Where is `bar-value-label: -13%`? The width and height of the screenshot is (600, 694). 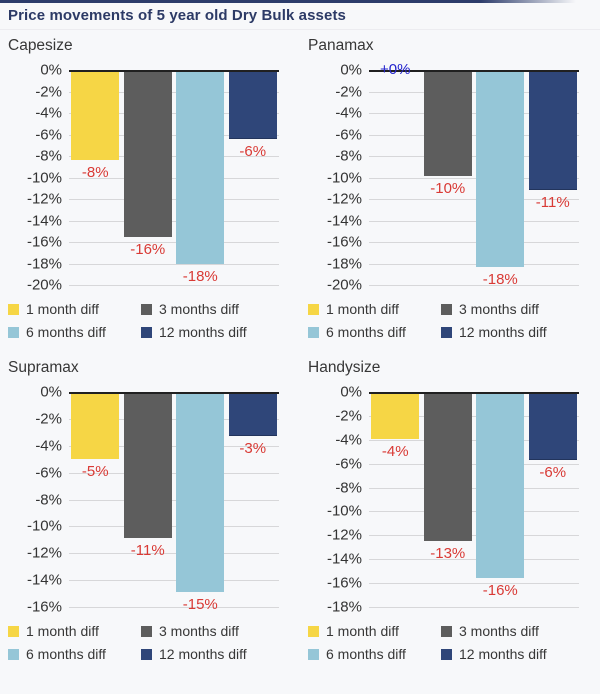
bar-value-label: -13% is located at coordinates (448, 554).